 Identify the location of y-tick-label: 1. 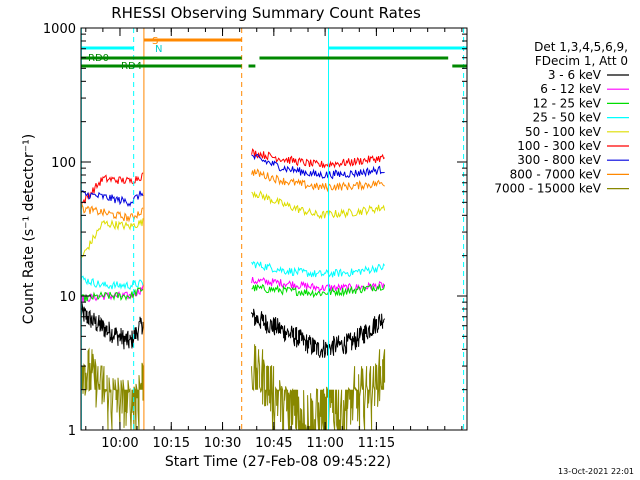
(72, 431).